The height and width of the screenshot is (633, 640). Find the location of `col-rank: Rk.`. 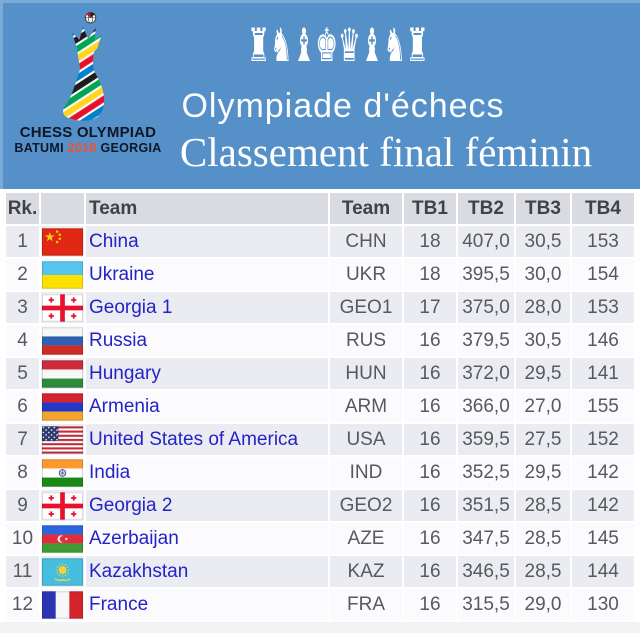

col-rank: Rk. is located at coordinates (23, 209).